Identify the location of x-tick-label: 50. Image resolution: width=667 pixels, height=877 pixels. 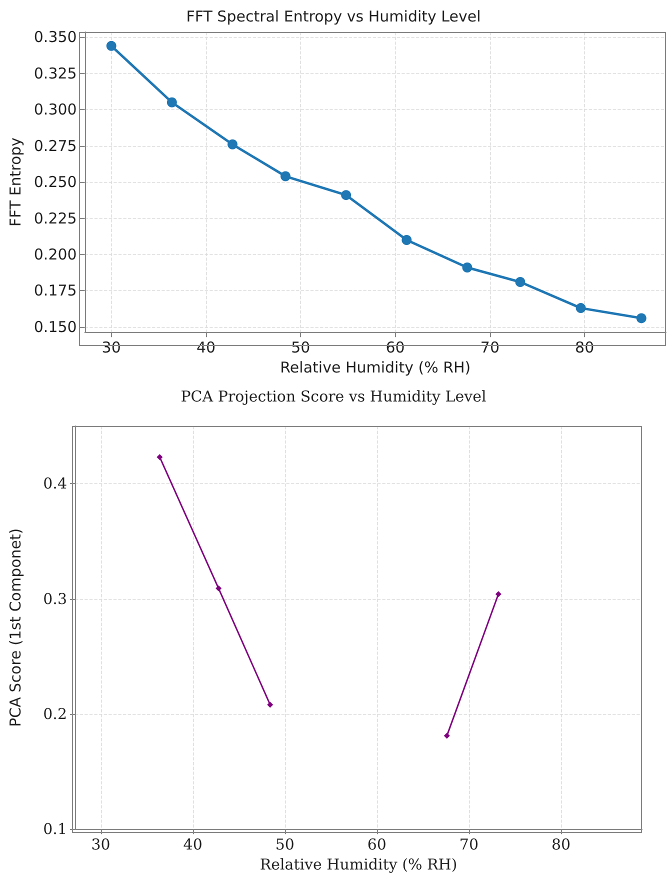
(284, 845).